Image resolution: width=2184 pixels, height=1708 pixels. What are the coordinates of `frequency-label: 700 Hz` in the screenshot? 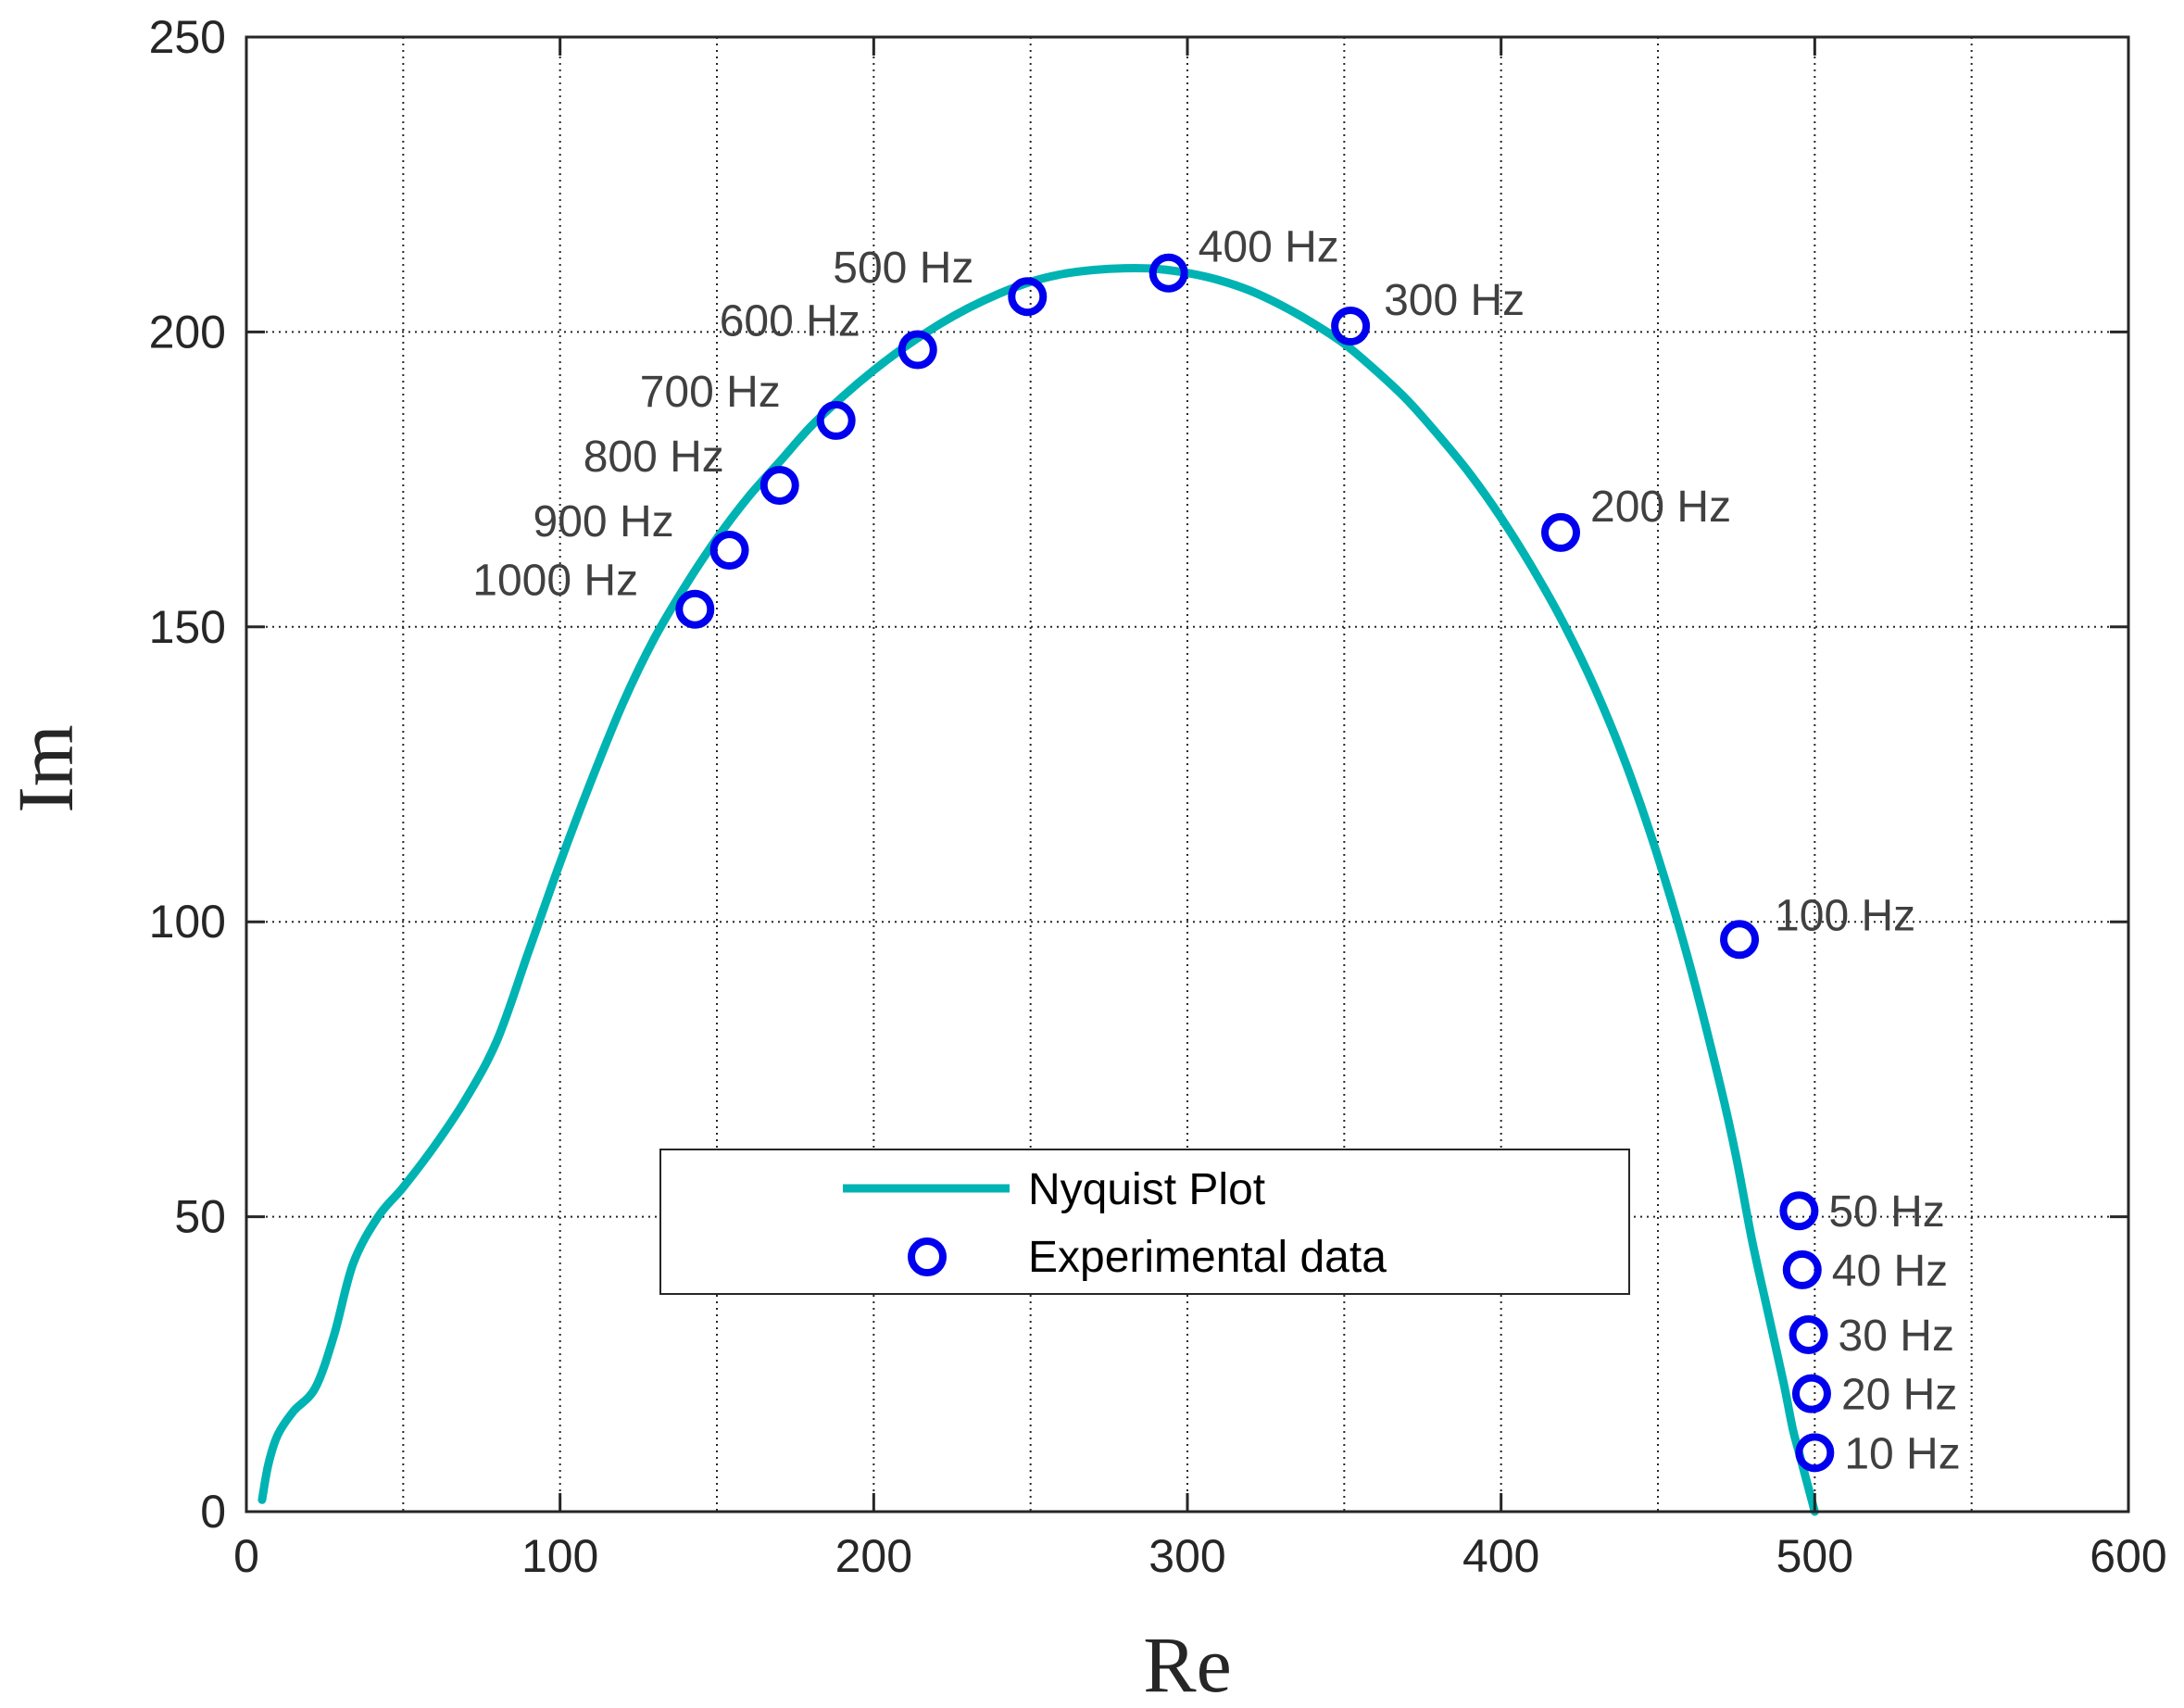 It's located at (710, 392).